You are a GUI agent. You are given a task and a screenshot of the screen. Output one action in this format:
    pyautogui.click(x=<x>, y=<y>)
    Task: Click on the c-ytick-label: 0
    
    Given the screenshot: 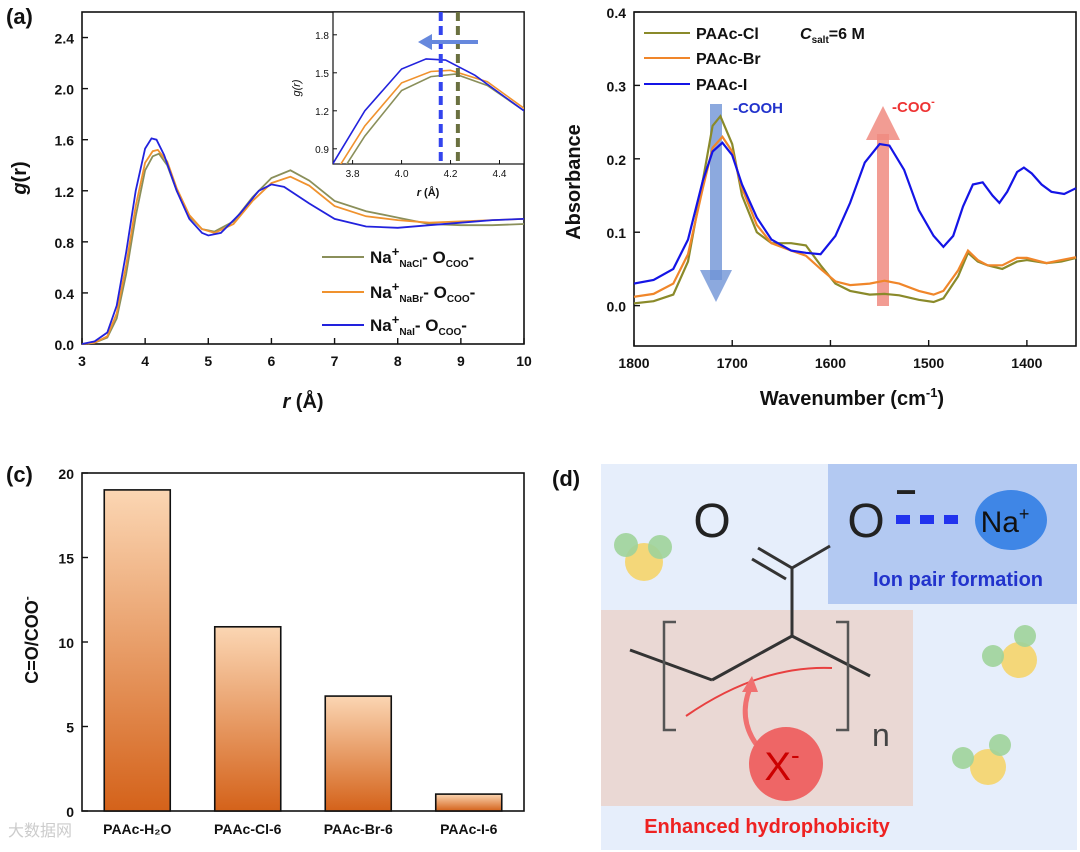 What is the action you would take?
    pyautogui.click(x=70, y=812)
    